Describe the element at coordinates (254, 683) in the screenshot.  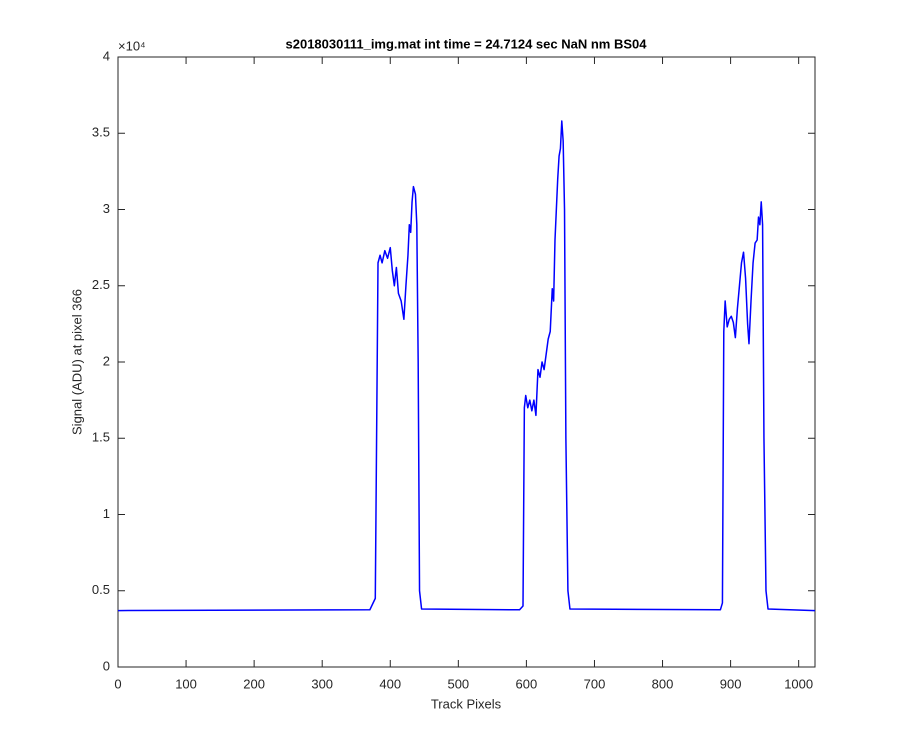
I see `x-tick-label: 200` at that location.